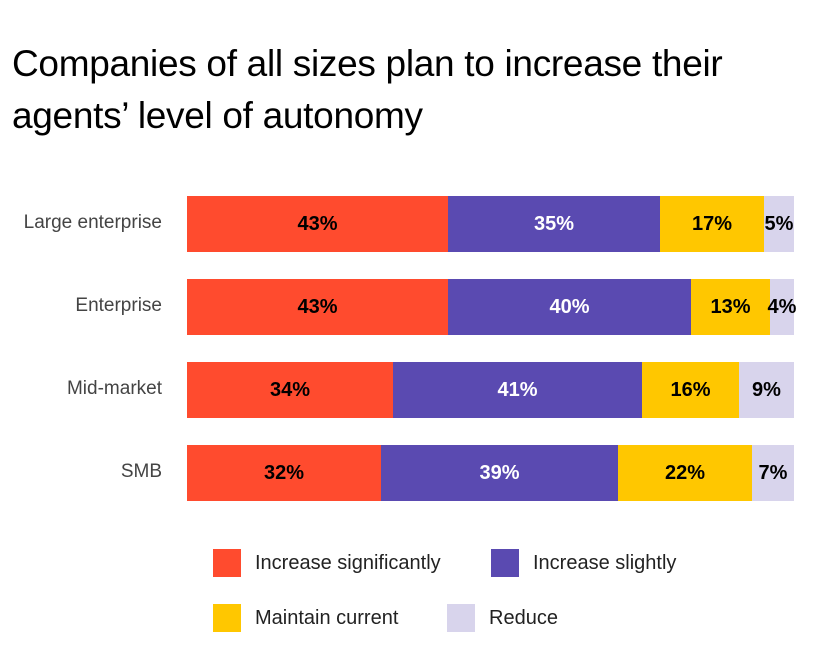  I want to click on legend-label: Increase slightly, so click(605, 562).